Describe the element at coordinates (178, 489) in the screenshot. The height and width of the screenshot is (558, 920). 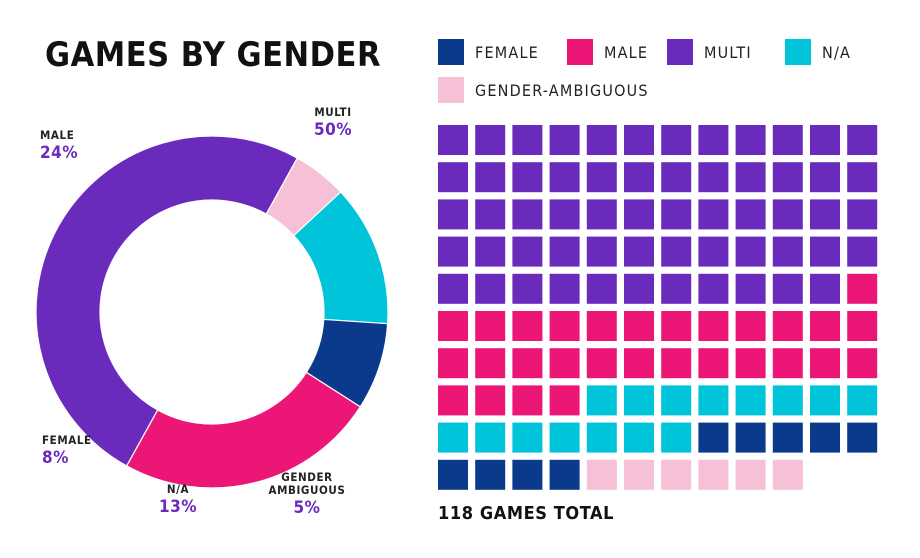
I see `donut-label-name-na: N/A` at that location.